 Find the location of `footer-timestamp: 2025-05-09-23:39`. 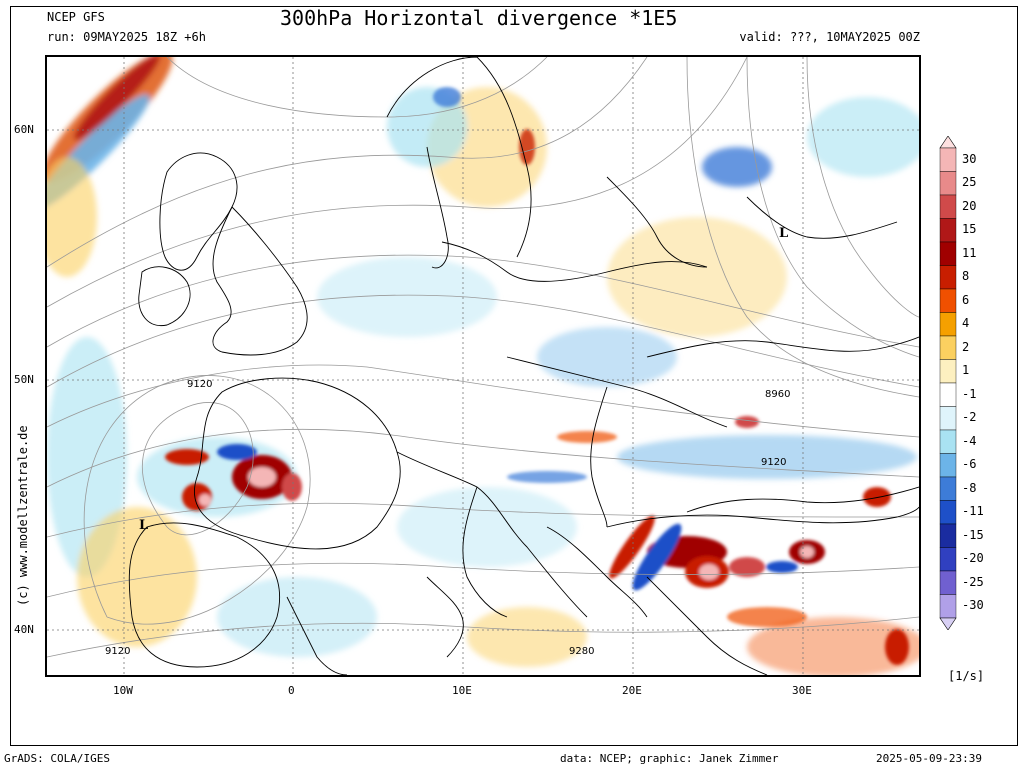

footer-timestamp: 2025-05-09-23:39 is located at coordinates (929, 758).